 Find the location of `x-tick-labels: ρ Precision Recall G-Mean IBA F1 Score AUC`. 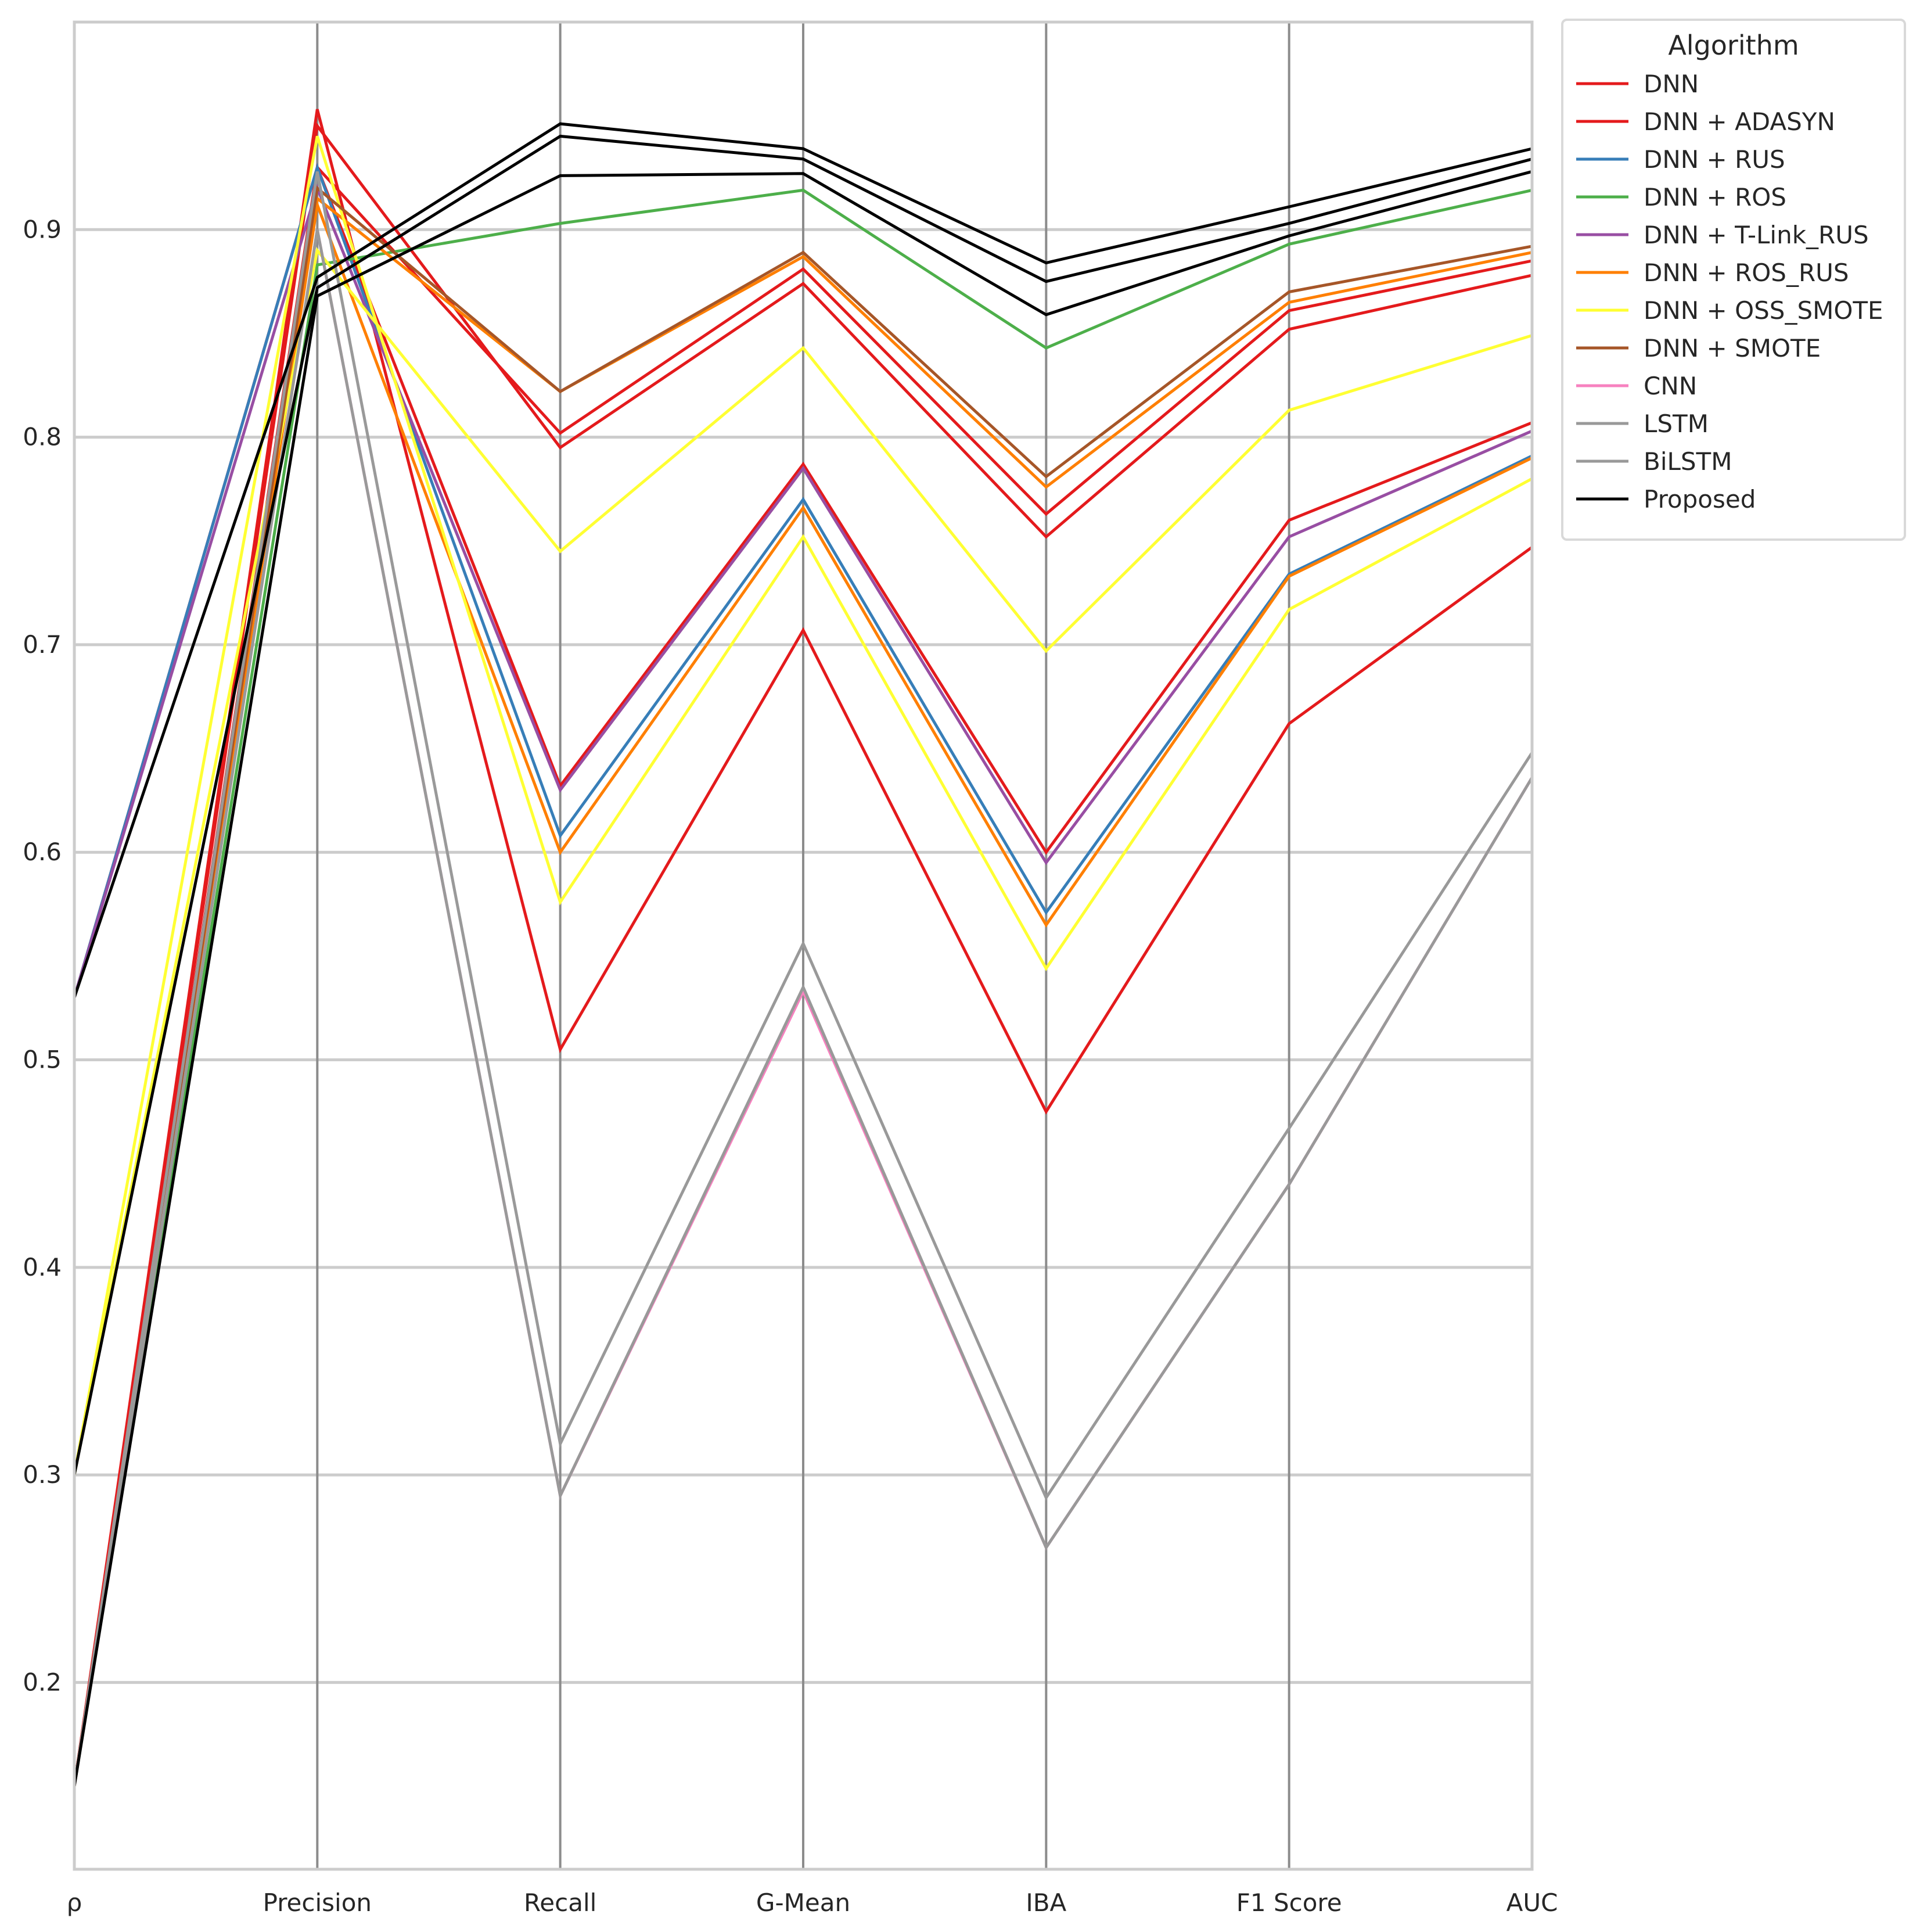

x-tick-labels: ρ Precision Recall G-Mean IBA F1 Score AUC is located at coordinates (812, 1902).